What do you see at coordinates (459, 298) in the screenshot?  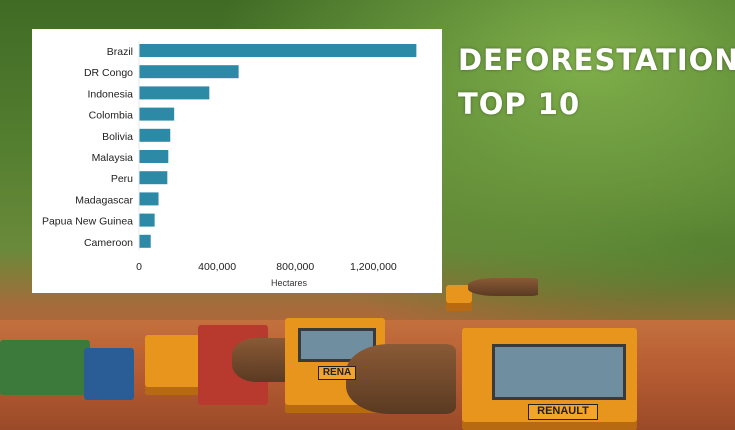 I see `logging-truck-distant` at bounding box center [459, 298].